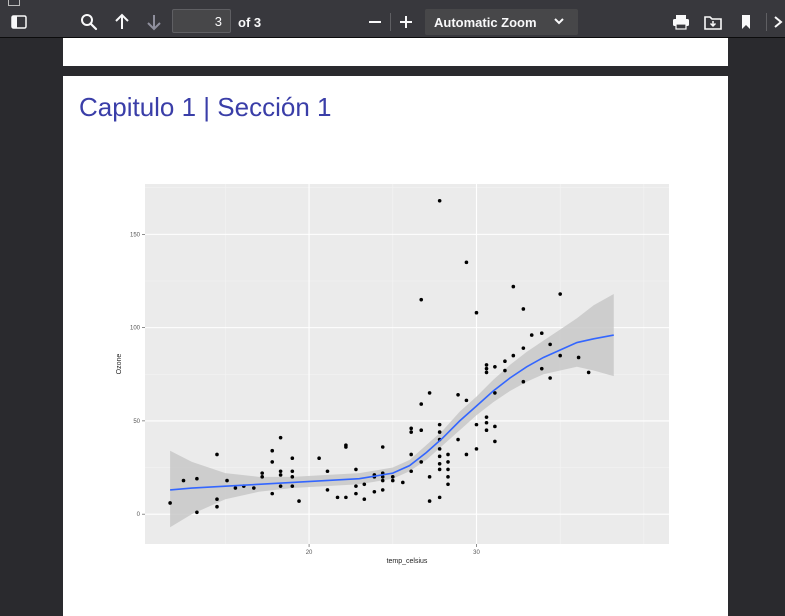 This screenshot has width=785, height=616. I want to click on x-axis-label: temp_celsius, so click(407, 561).